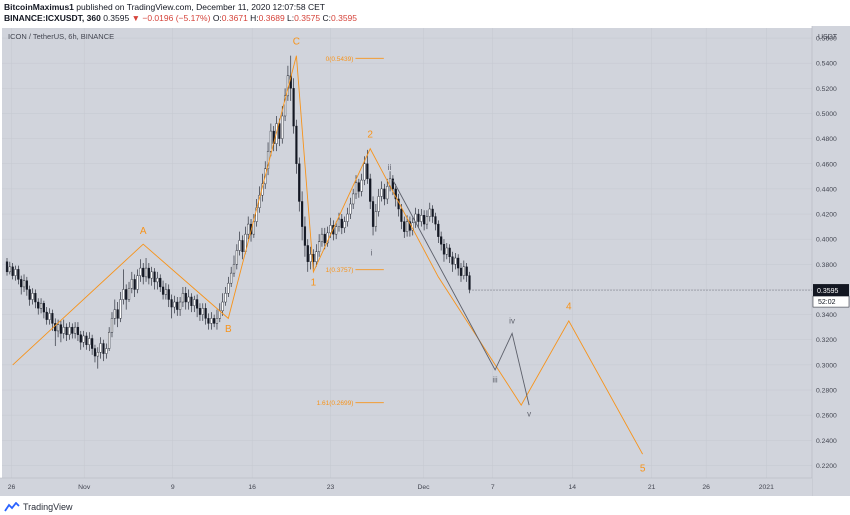 Image resolution: width=850 pixels, height=515 pixels. Describe the element at coordinates (572, 487) in the screenshot. I see `time-tick-label: 14` at that location.